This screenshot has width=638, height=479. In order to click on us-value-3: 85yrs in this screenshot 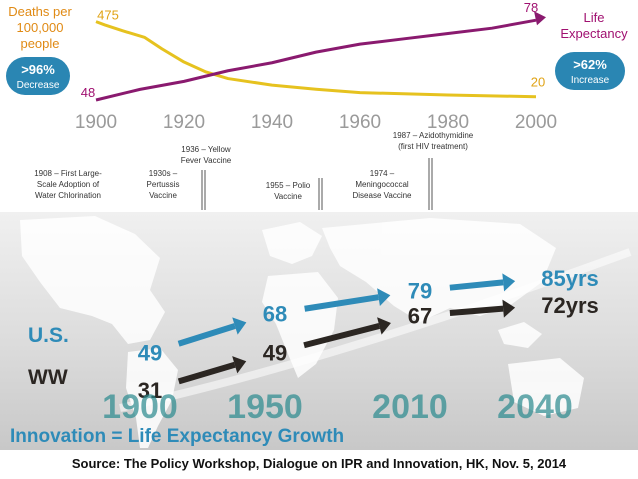, I will do `click(570, 278)`.